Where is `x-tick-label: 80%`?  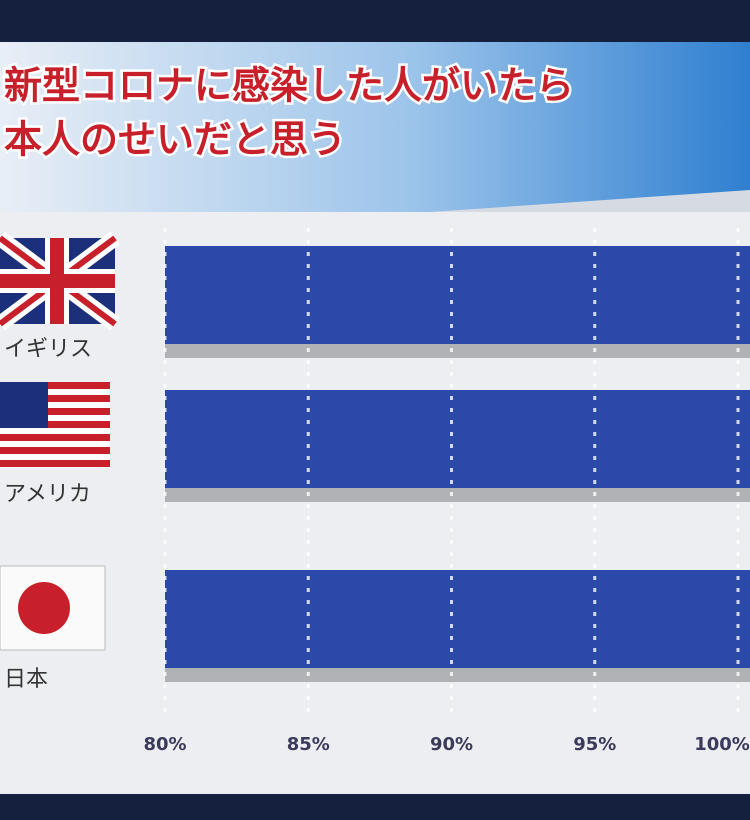
x-tick-label: 80% is located at coordinates (164, 744).